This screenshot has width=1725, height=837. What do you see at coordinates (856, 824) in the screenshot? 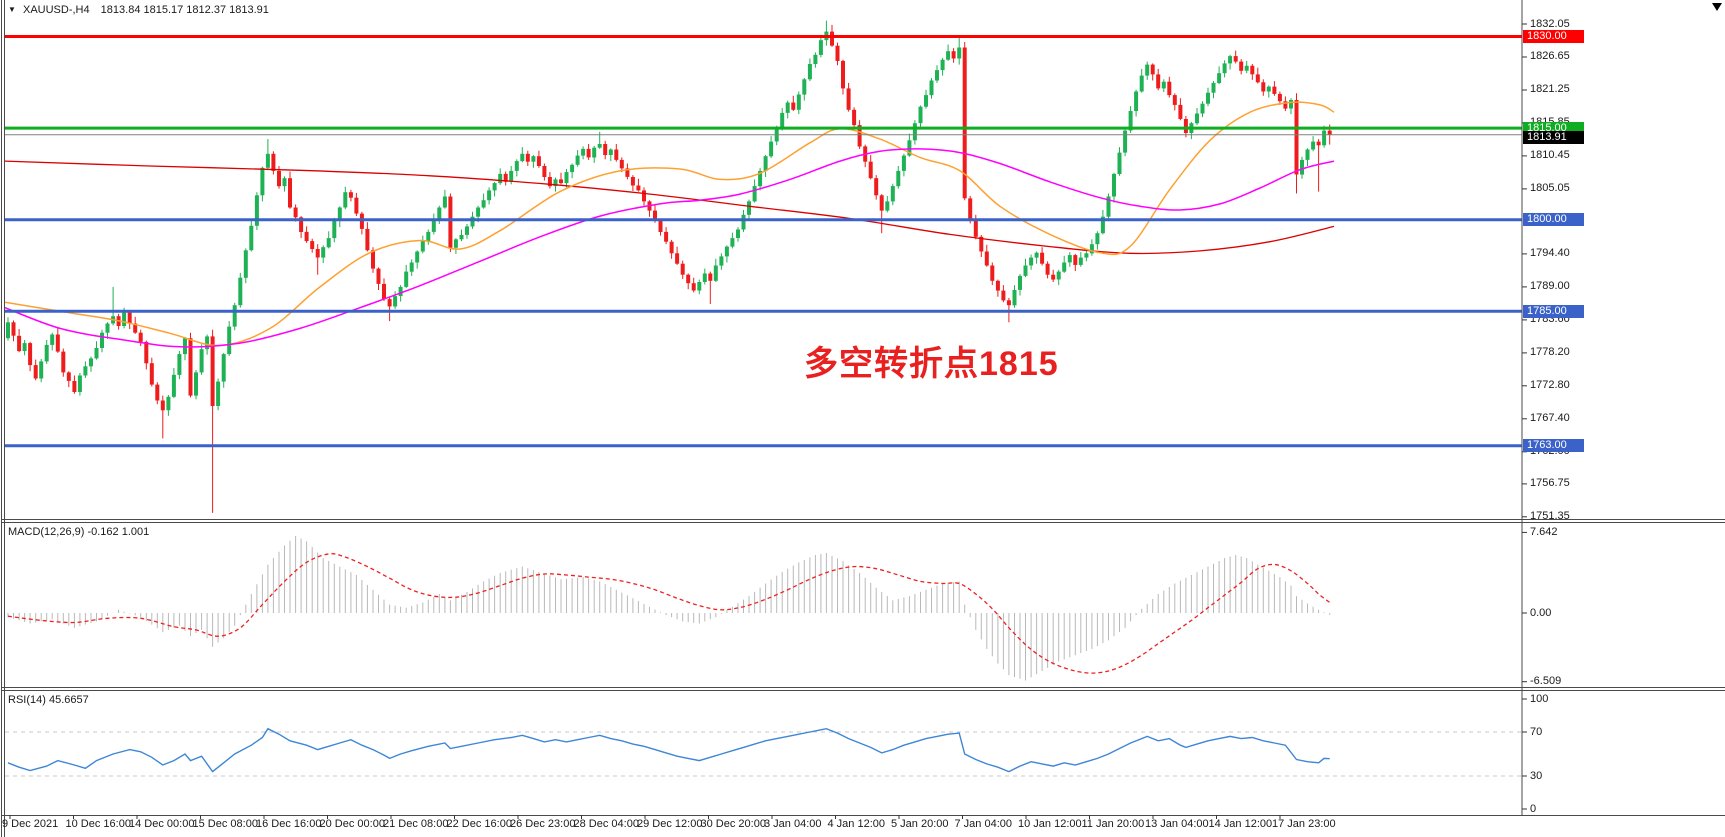
I see `time-axis-label: 4 Jan 12:00` at bounding box center [856, 824].